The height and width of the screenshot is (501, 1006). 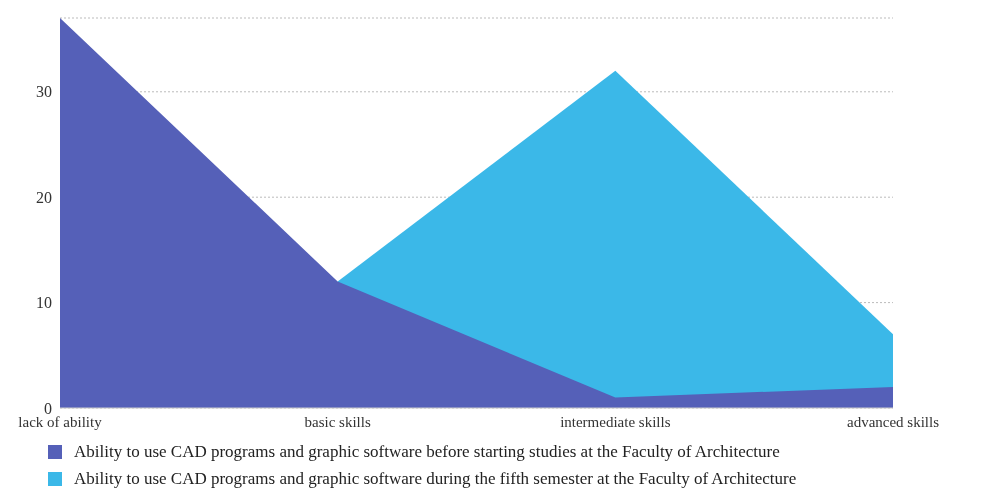 What do you see at coordinates (44, 303) in the screenshot?
I see `y-tick-label: 10` at bounding box center [44, 303].